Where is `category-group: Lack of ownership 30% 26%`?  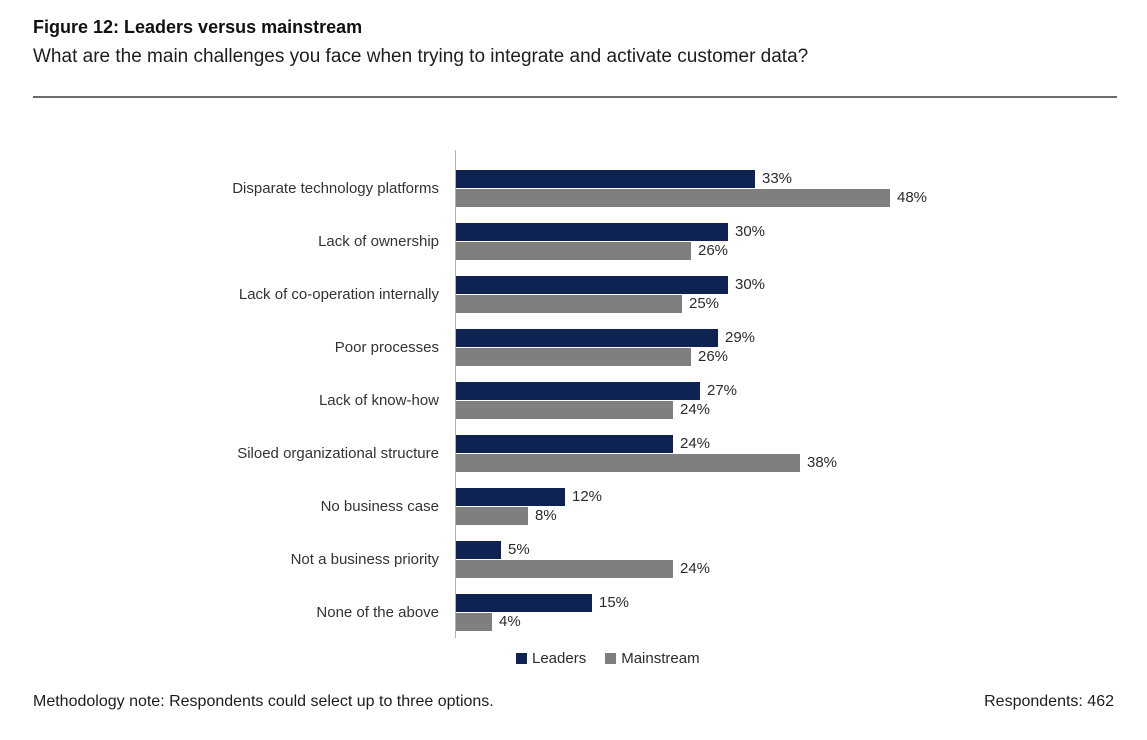
category-group: Lack of ownership 30% 26% is located at coordinates (578, 241).